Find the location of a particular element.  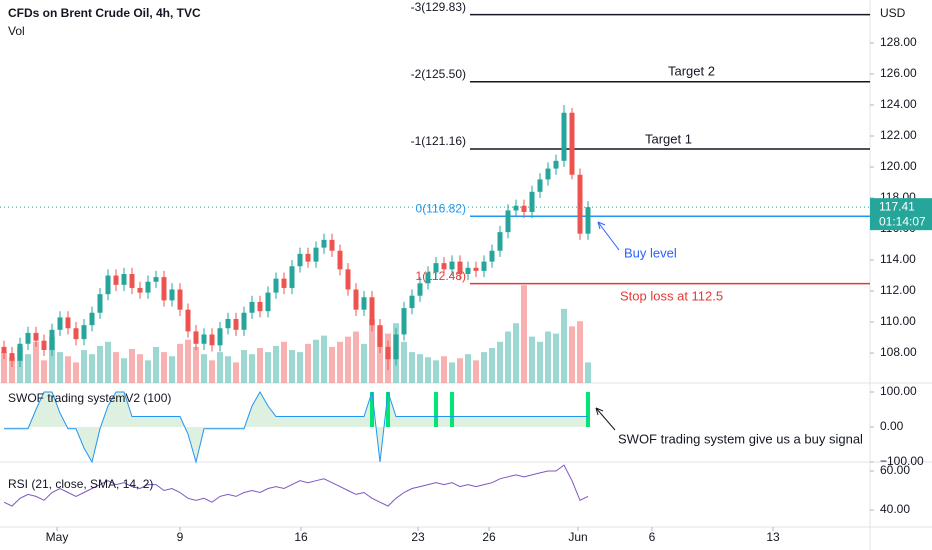

buy-arrow is located at coordinates (608, 236).